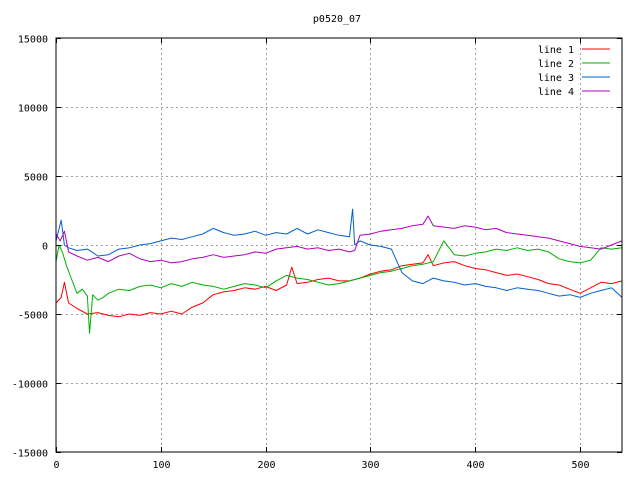 The height and width of the screenshot is (480, 640). I want to click on x-tick-label: 0, so click(56, 465).